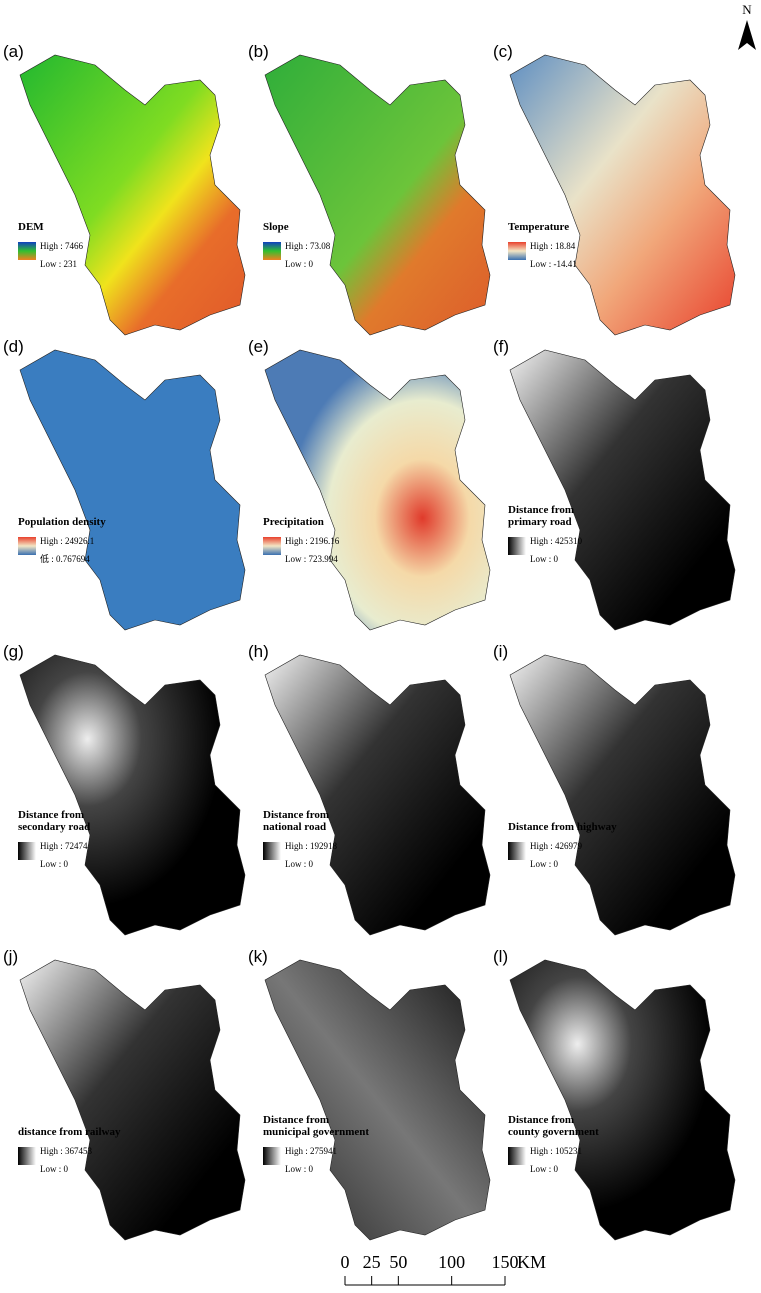 The width and height of the screenshot is (761, 1293). Describe the element at coordinates (556, 846) in the screenshot. I see `legend-high: High : 426979` at that location.